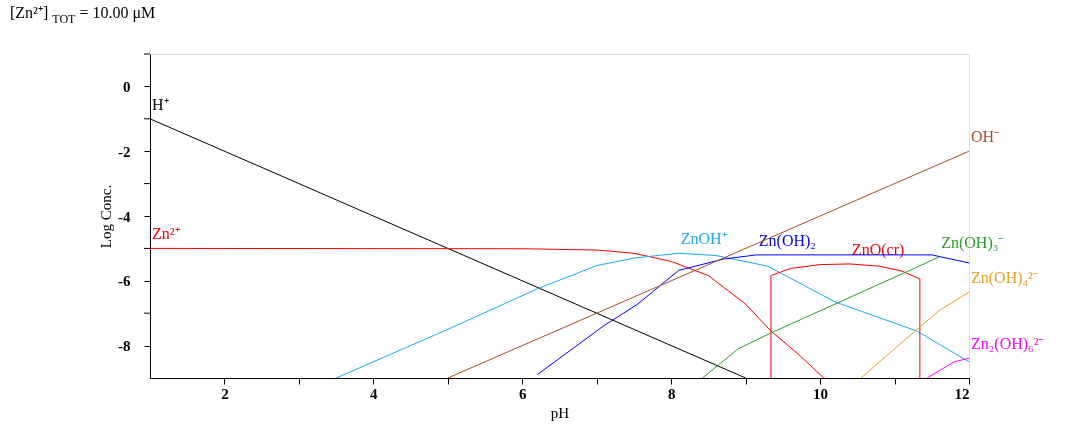  What do you see at coordinates (1004, 278) in the screenshot?
I see `series-label: Zn(OH)₄²⁻` at bounding box center [1004, 278].